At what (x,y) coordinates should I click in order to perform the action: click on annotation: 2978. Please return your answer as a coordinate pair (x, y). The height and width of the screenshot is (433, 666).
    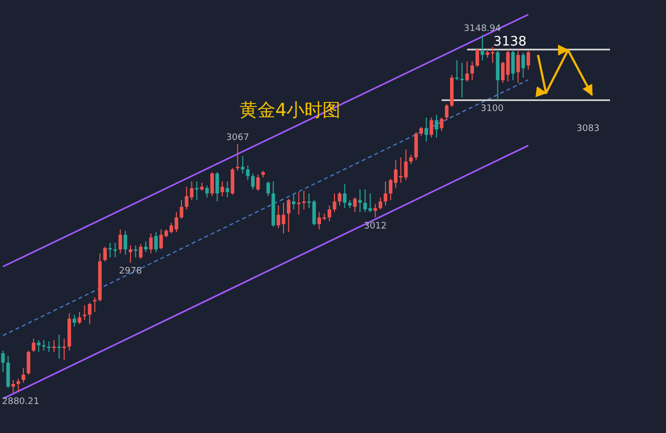
    Looking at the image, I should click on (130, 271).